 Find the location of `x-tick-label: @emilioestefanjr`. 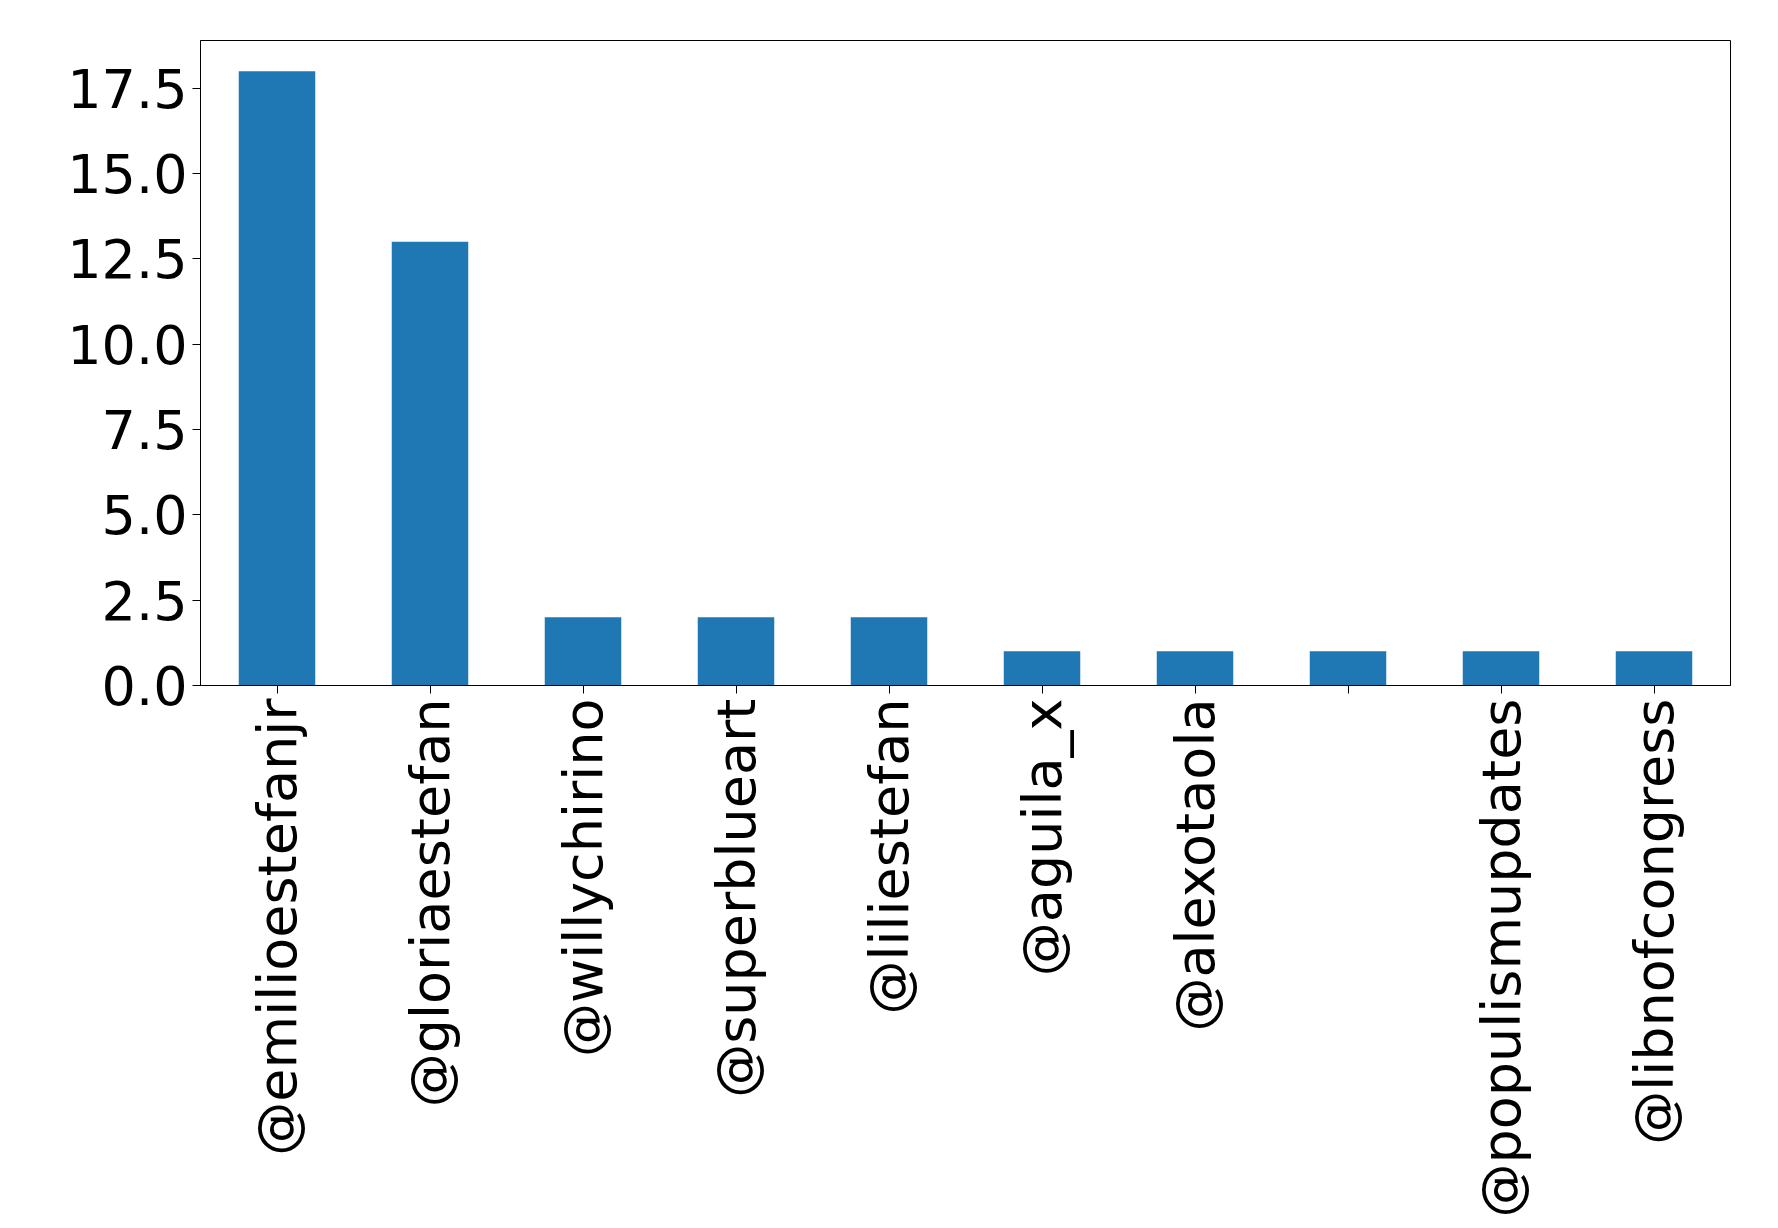

x-tick-label: @emilioestefanjr is located at coordinates (277, 926).